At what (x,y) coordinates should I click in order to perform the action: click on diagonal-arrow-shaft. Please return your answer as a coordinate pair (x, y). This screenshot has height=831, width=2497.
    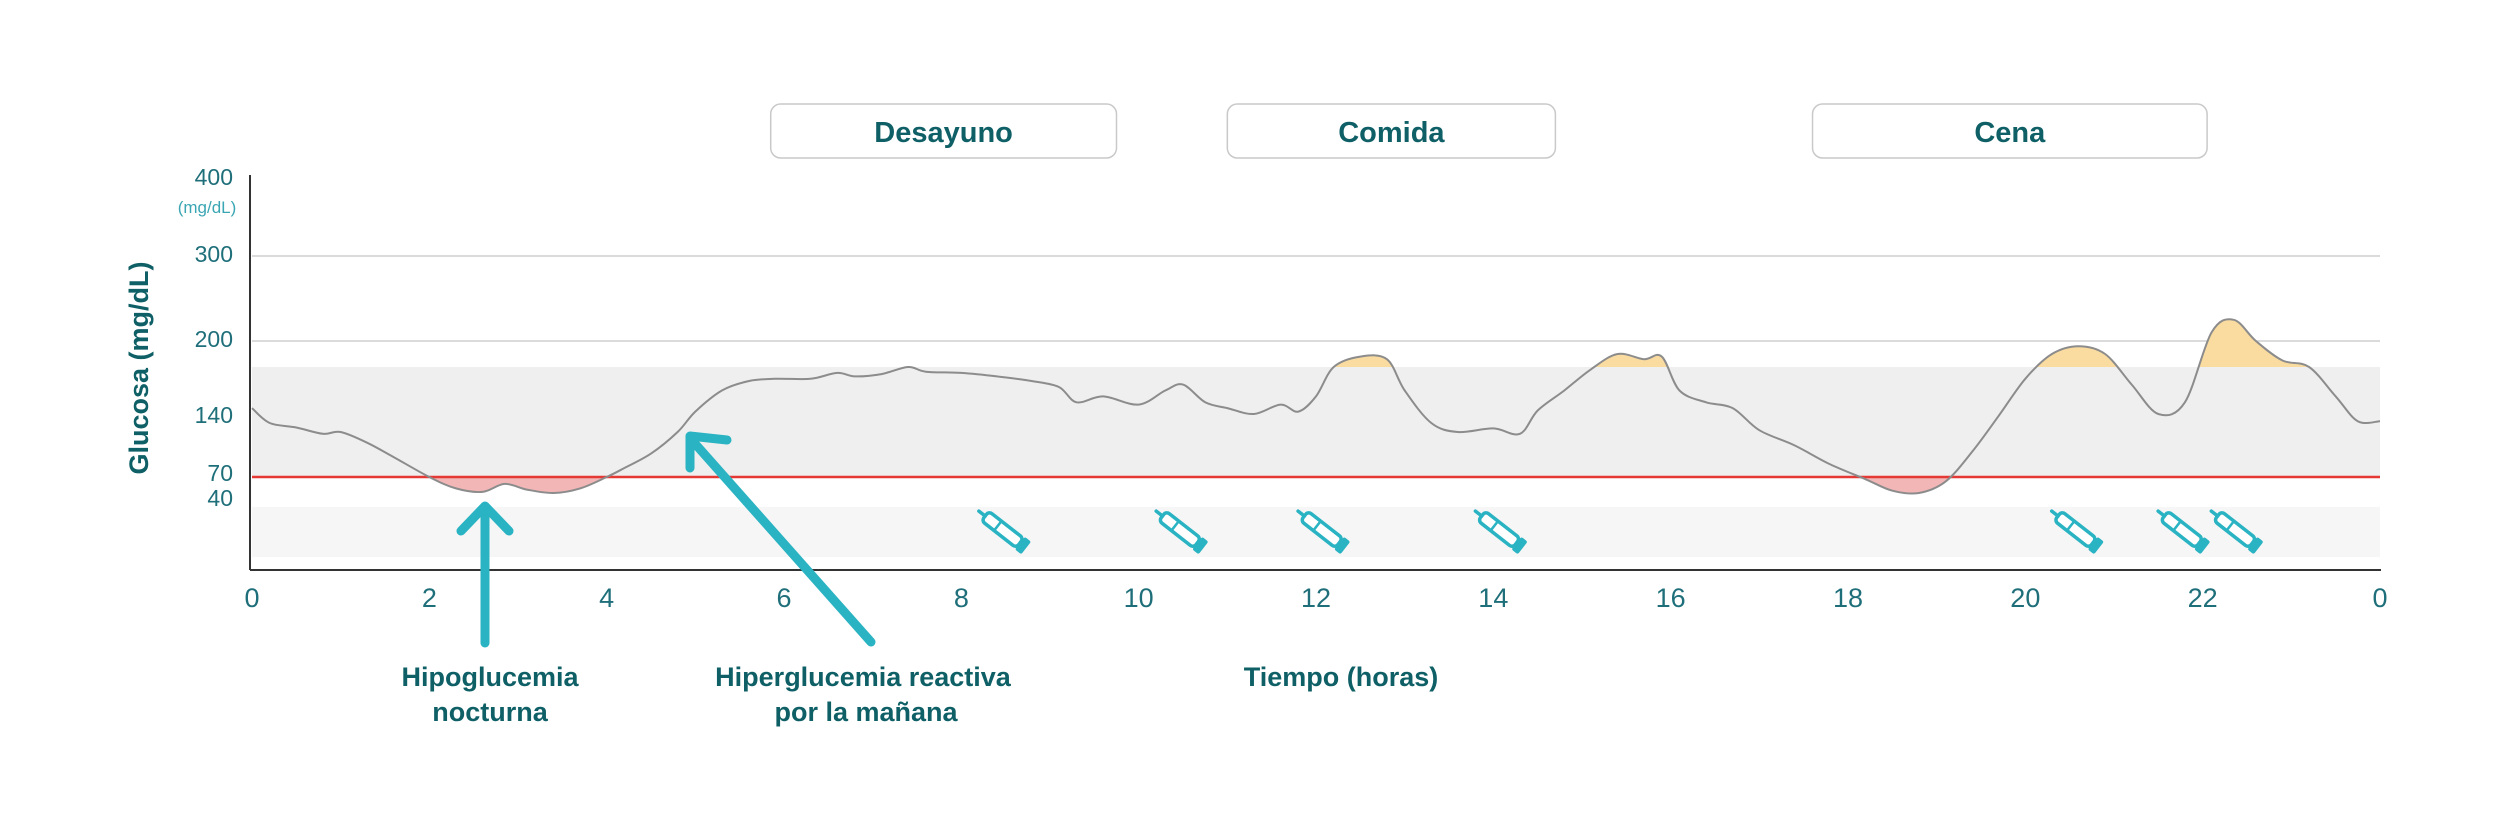
    Looking at the image, I should click on (780, 540).